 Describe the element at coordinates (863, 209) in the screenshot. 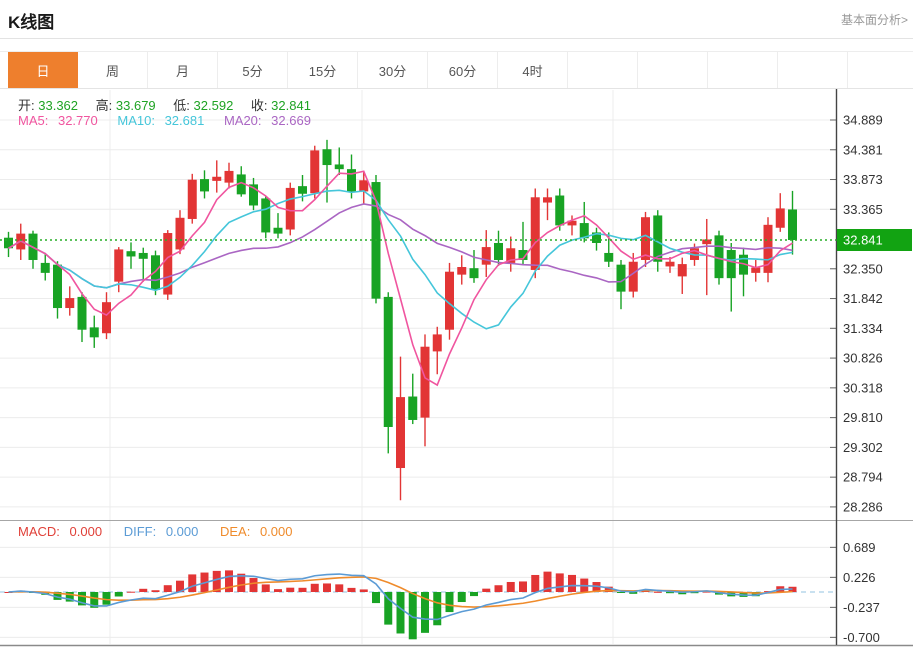

I see `svg-text: 33.365` at that location.